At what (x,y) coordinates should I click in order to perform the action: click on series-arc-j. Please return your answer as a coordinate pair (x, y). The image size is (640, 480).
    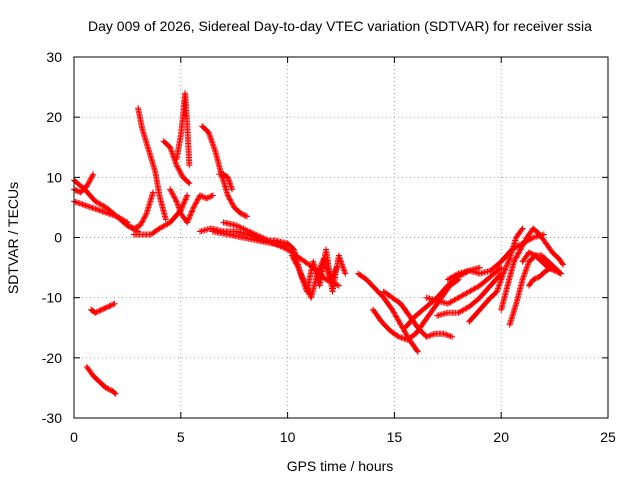
    Looking at the image, I should click on (183, 129).